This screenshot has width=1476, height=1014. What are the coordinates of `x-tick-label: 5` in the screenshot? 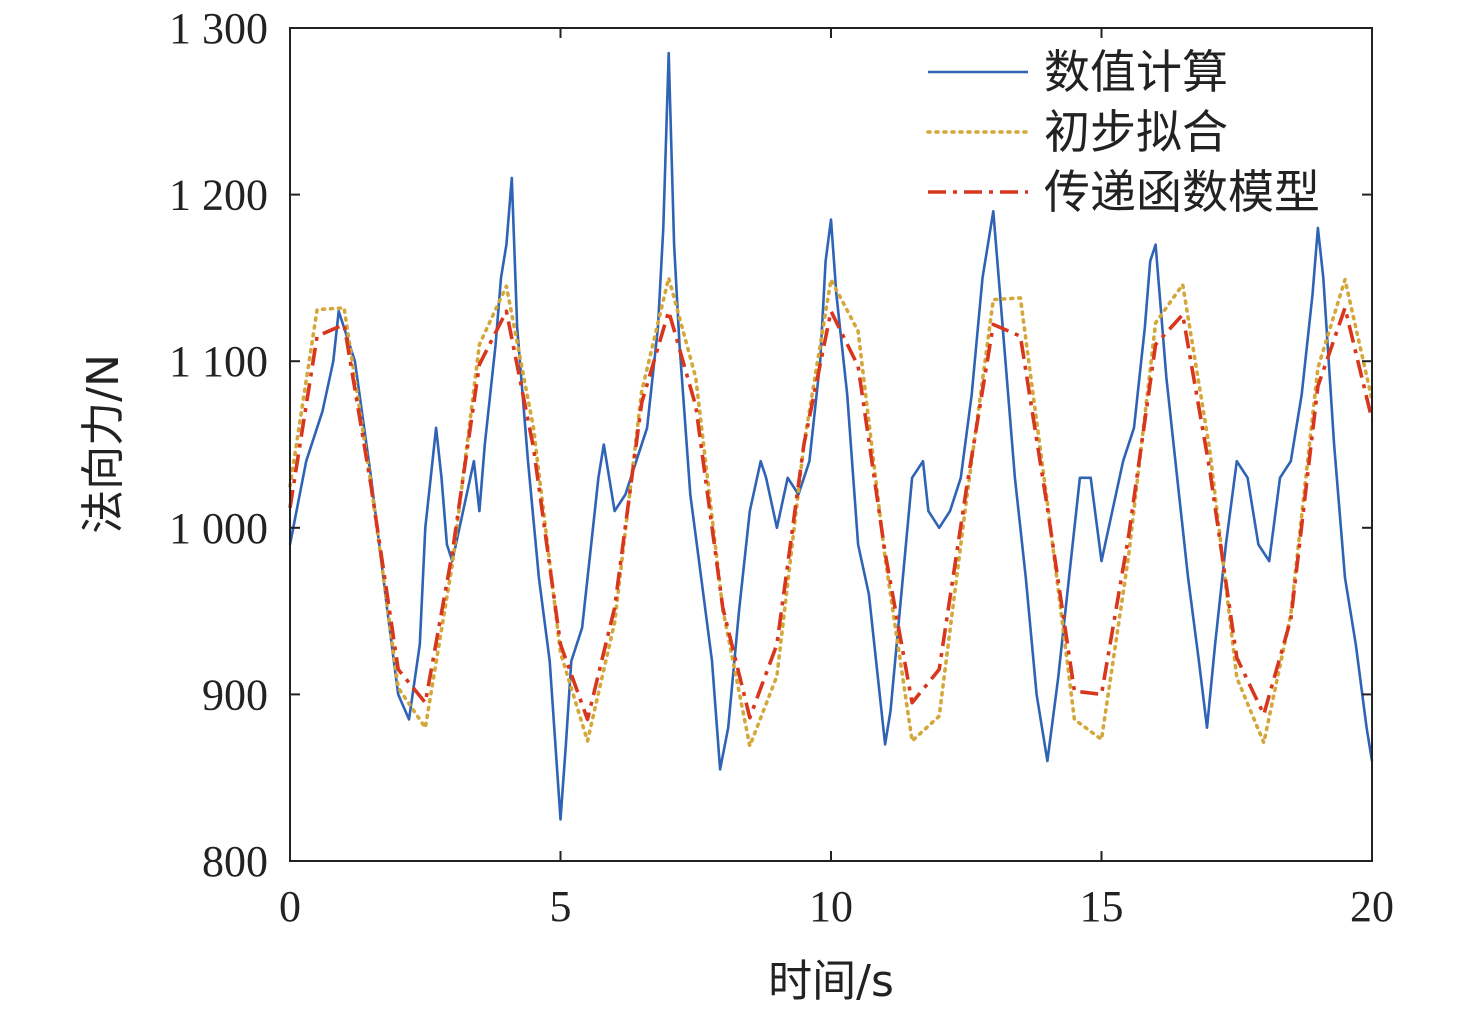 It's located at (561, 906).